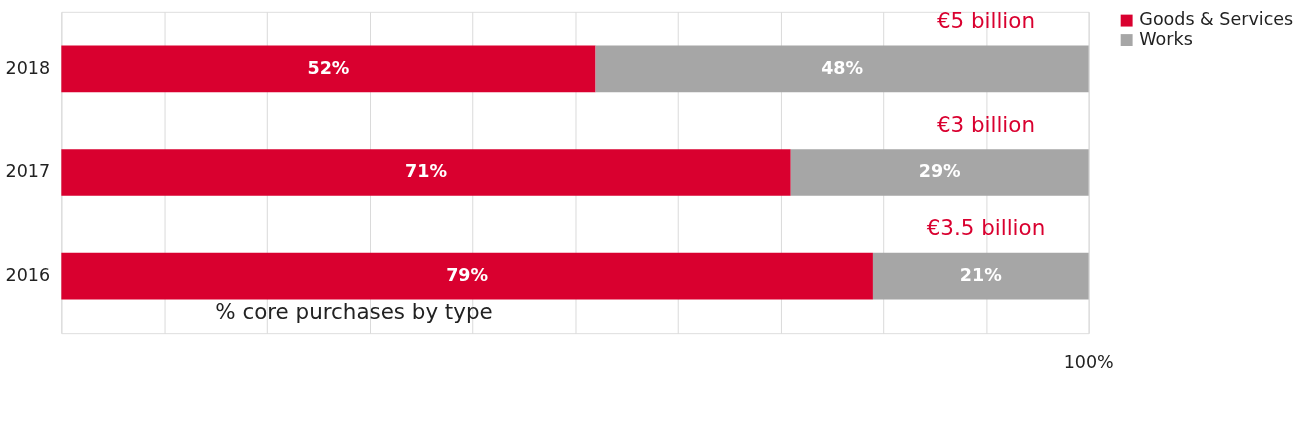 Image resolution: width=1299 pixels, height=434 pixels. I want to click on data-label: 52%, so click(328, 67).